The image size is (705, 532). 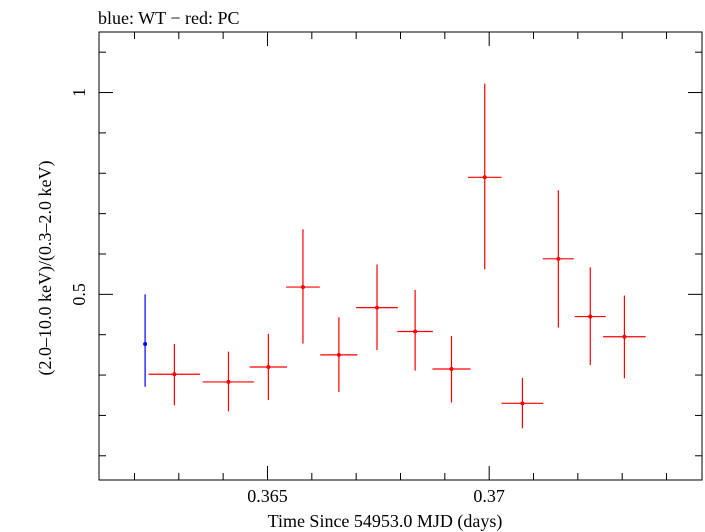 What do you see at coordinates (385, 521) in the screenshot?
I see `x-axis-label: Time Since 54953.0 MJD (days)` at bounding box center [385, 521].